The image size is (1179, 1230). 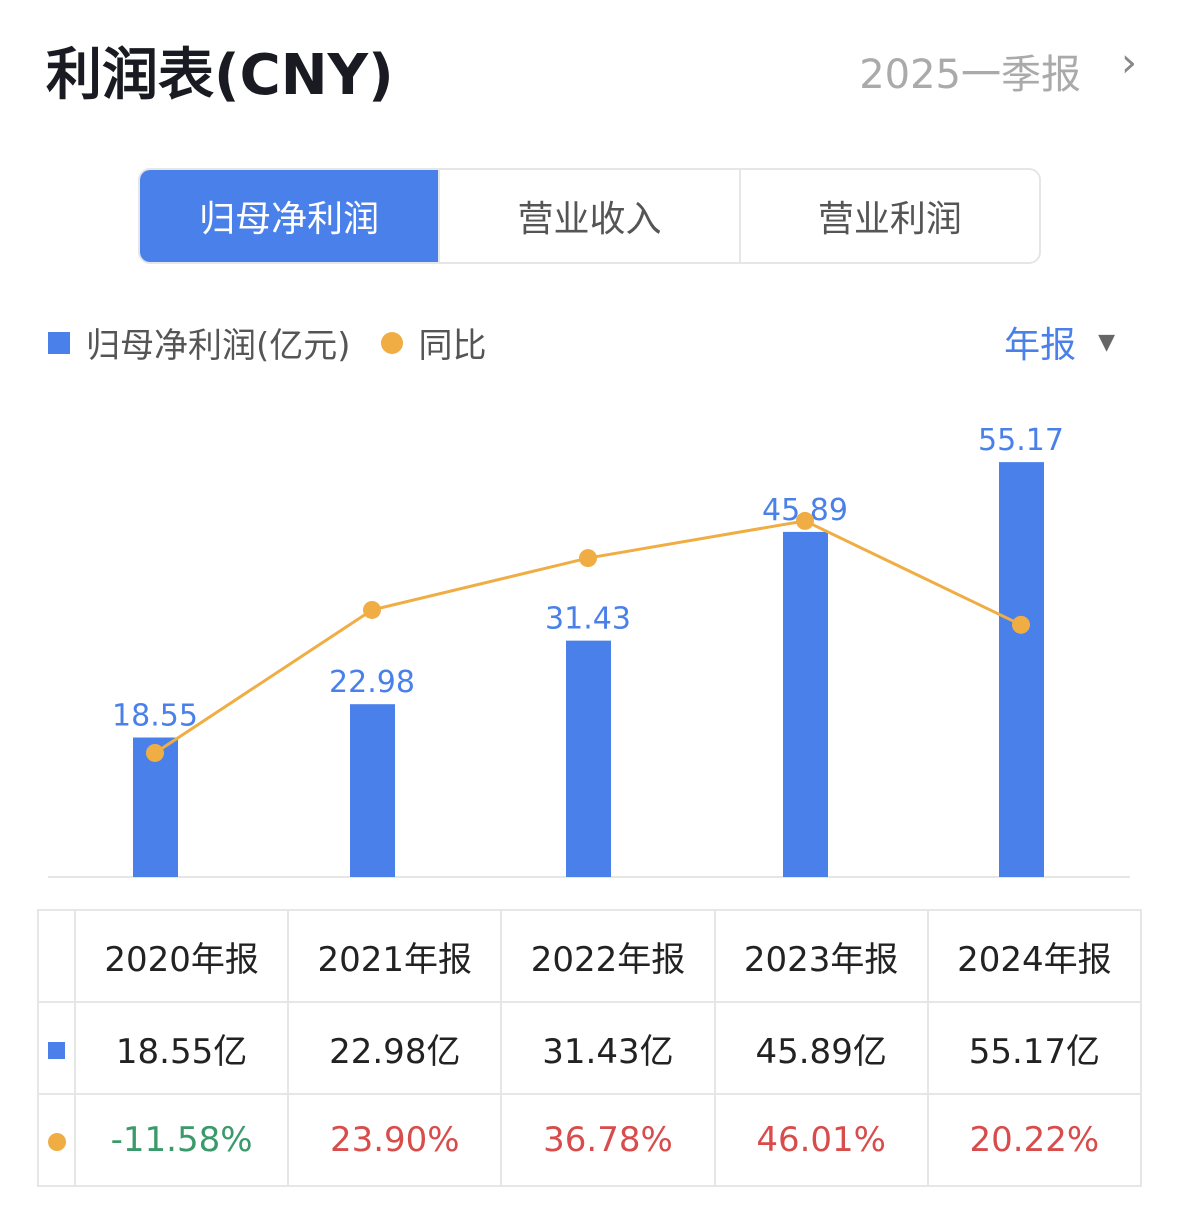 What do you see at coordinates (1106, 342) in the screenshot?
I see `triangle-down-icon: ▼` at bounding box center [1106, 342].